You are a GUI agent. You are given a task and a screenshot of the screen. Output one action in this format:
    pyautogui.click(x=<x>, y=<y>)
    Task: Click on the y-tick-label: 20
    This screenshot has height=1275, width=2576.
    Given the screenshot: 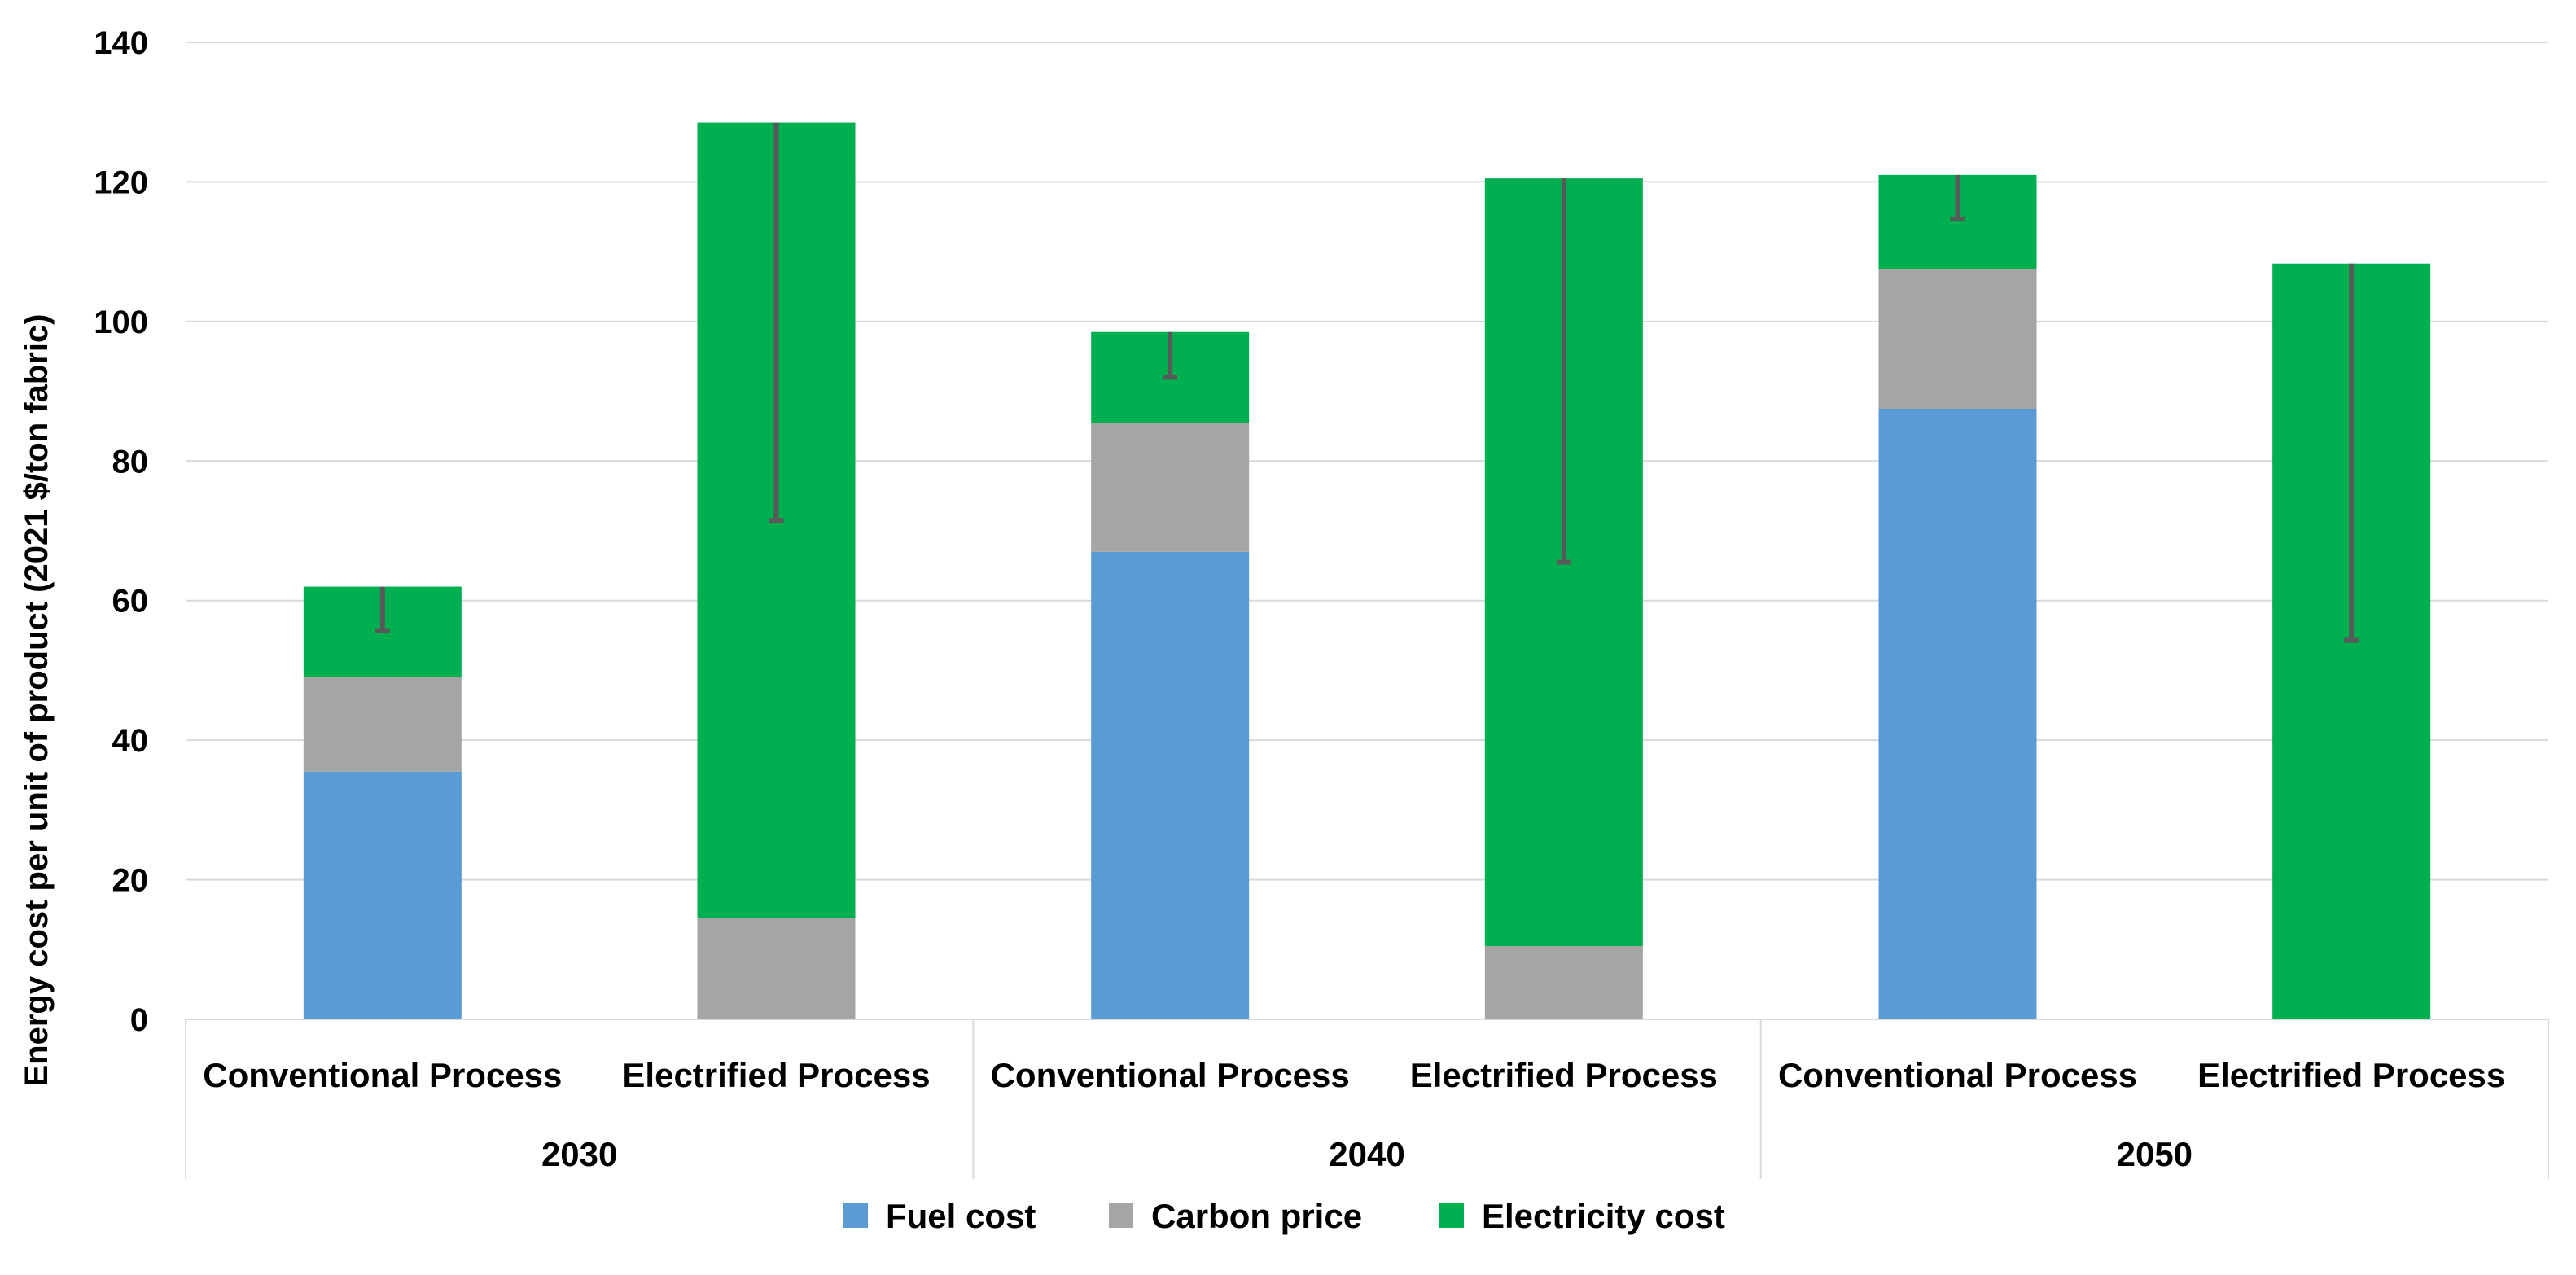 What is the action you would take?
    pyautogui.click(x=130, y=881)
    